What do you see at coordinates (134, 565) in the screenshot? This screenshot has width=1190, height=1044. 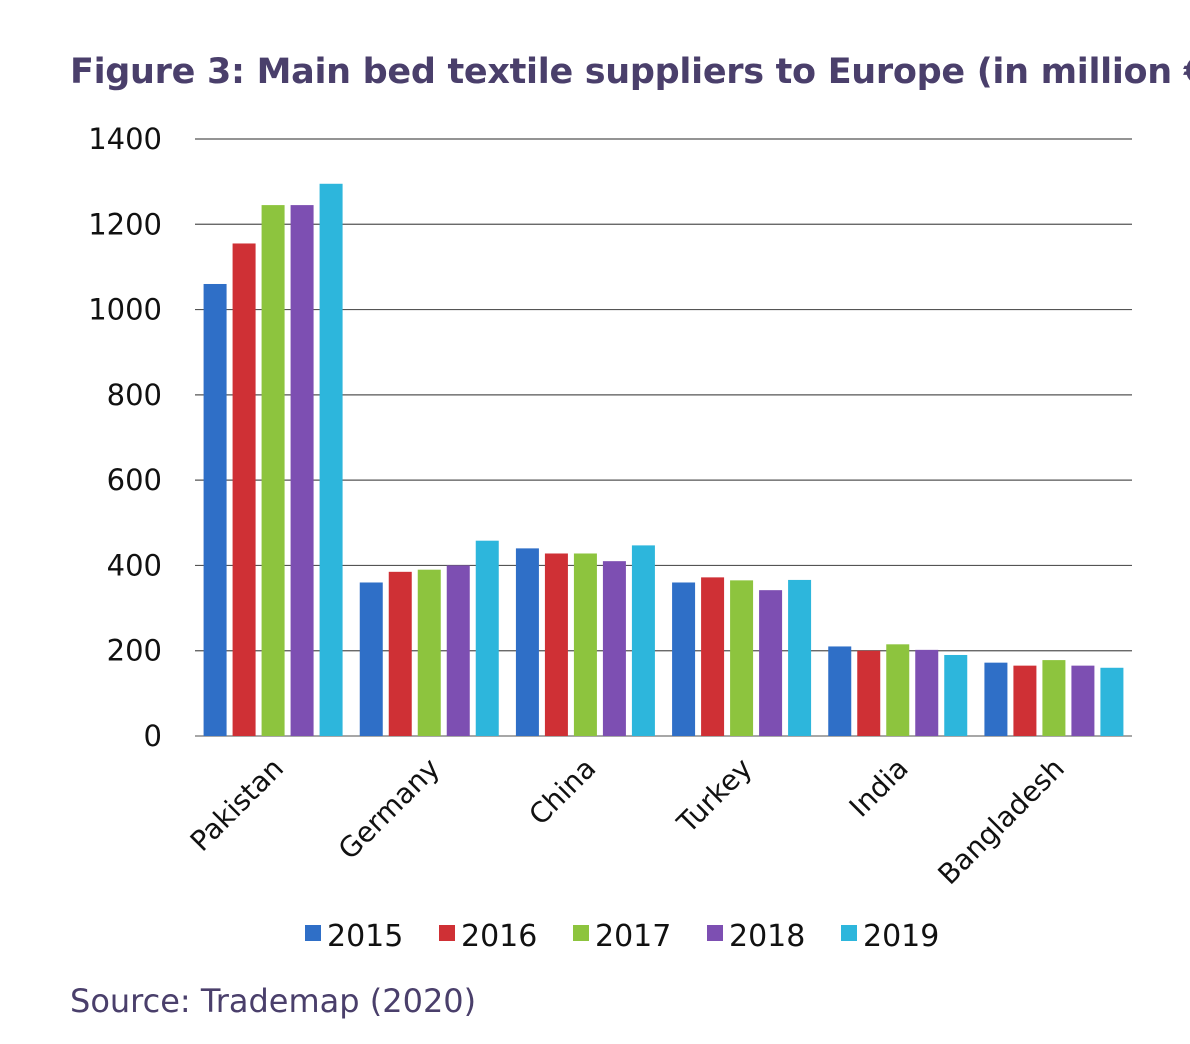 I see `y-tick-label: 400` at bounding box center [134, 565].